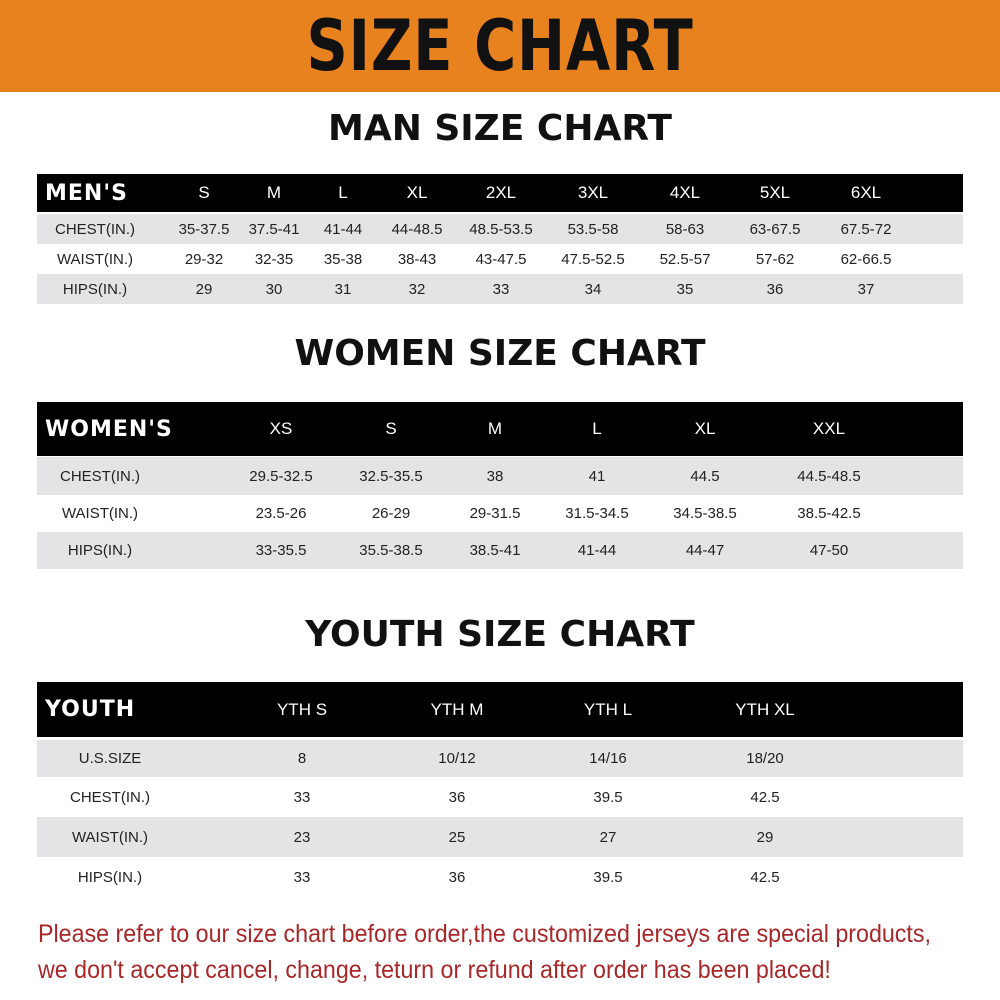  What do you see at coordinates (457, 758) in the screenshot?
I see `table-cell: 10/12` at bounding box center [457, 758].